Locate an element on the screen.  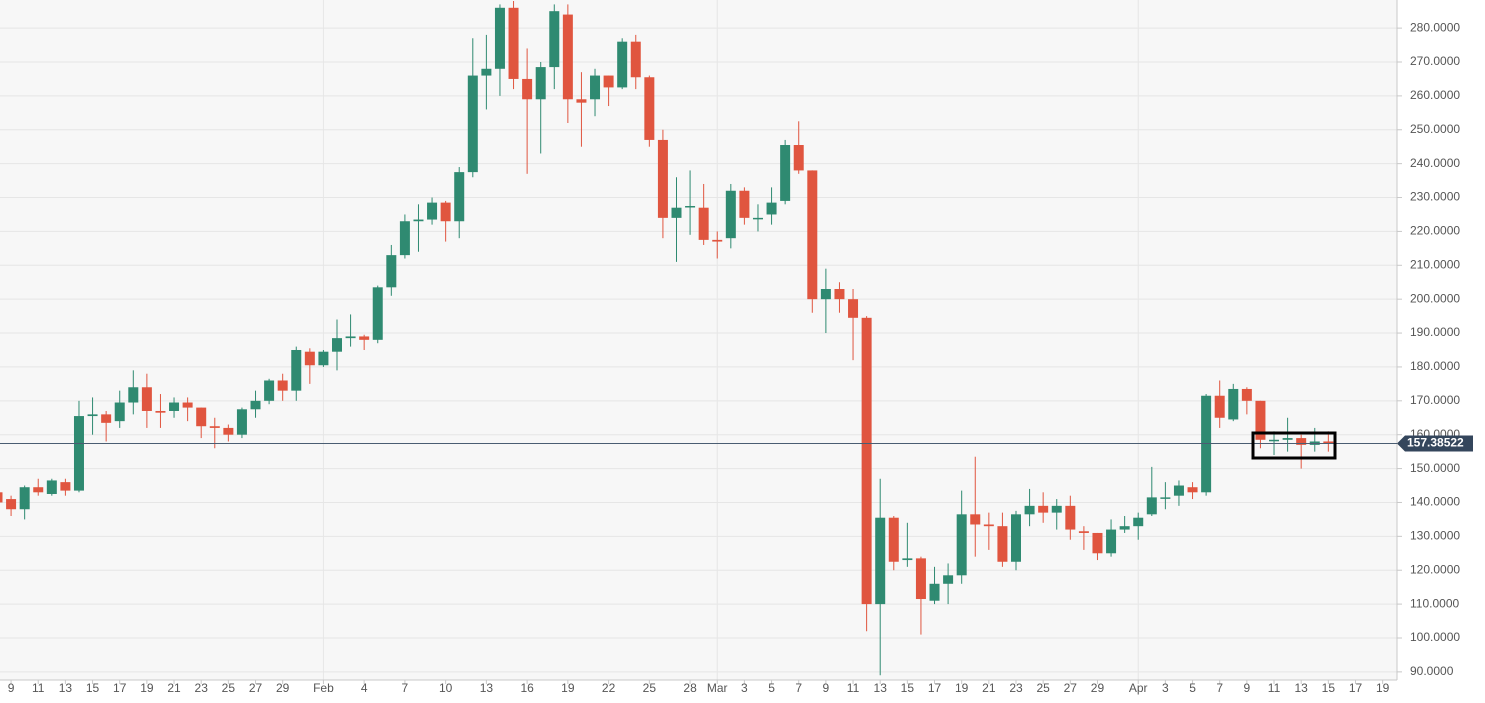
y-tick-label: 120.0000 is located at coordinates (1435, 569).